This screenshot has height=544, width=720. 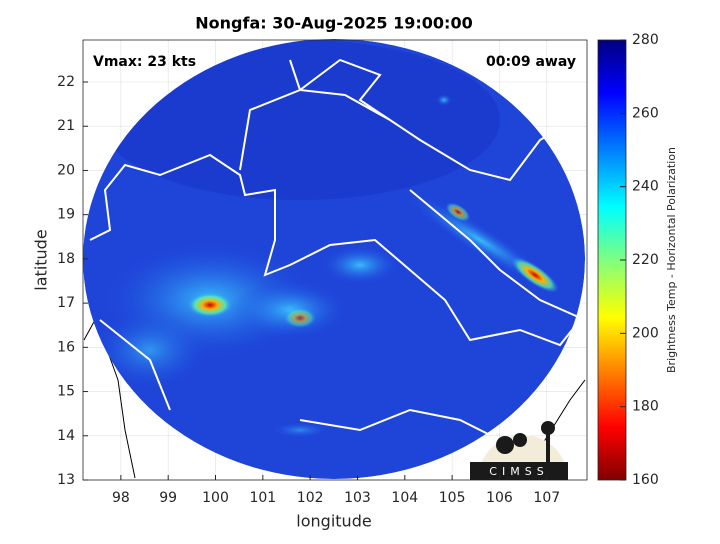 What do you see at coordinates (333, 521) in the screenshot?
I see `x-axis-label: longitude` at bounding box center [333, 521].